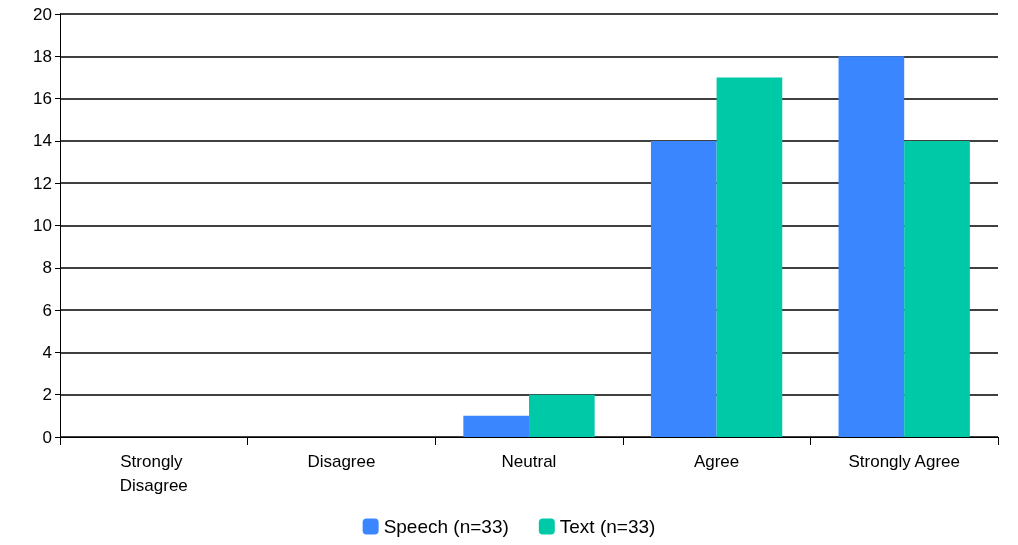 The width and height of the screenshot is (1018, 545). What do you see at coordinates (446, 526) in the screenshot?
I see `legend-label: Speech (n=33)` at bounding box center [446, 526].